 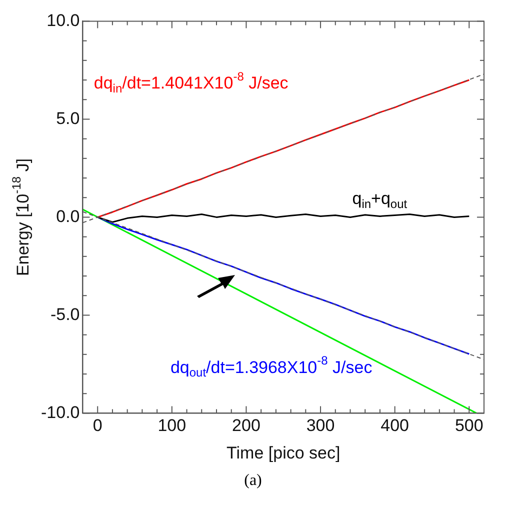 What do you see at coordinates (172, 426) in the screenshot?
I see `x-tick-label: 100` at bounding box center [172, 426].